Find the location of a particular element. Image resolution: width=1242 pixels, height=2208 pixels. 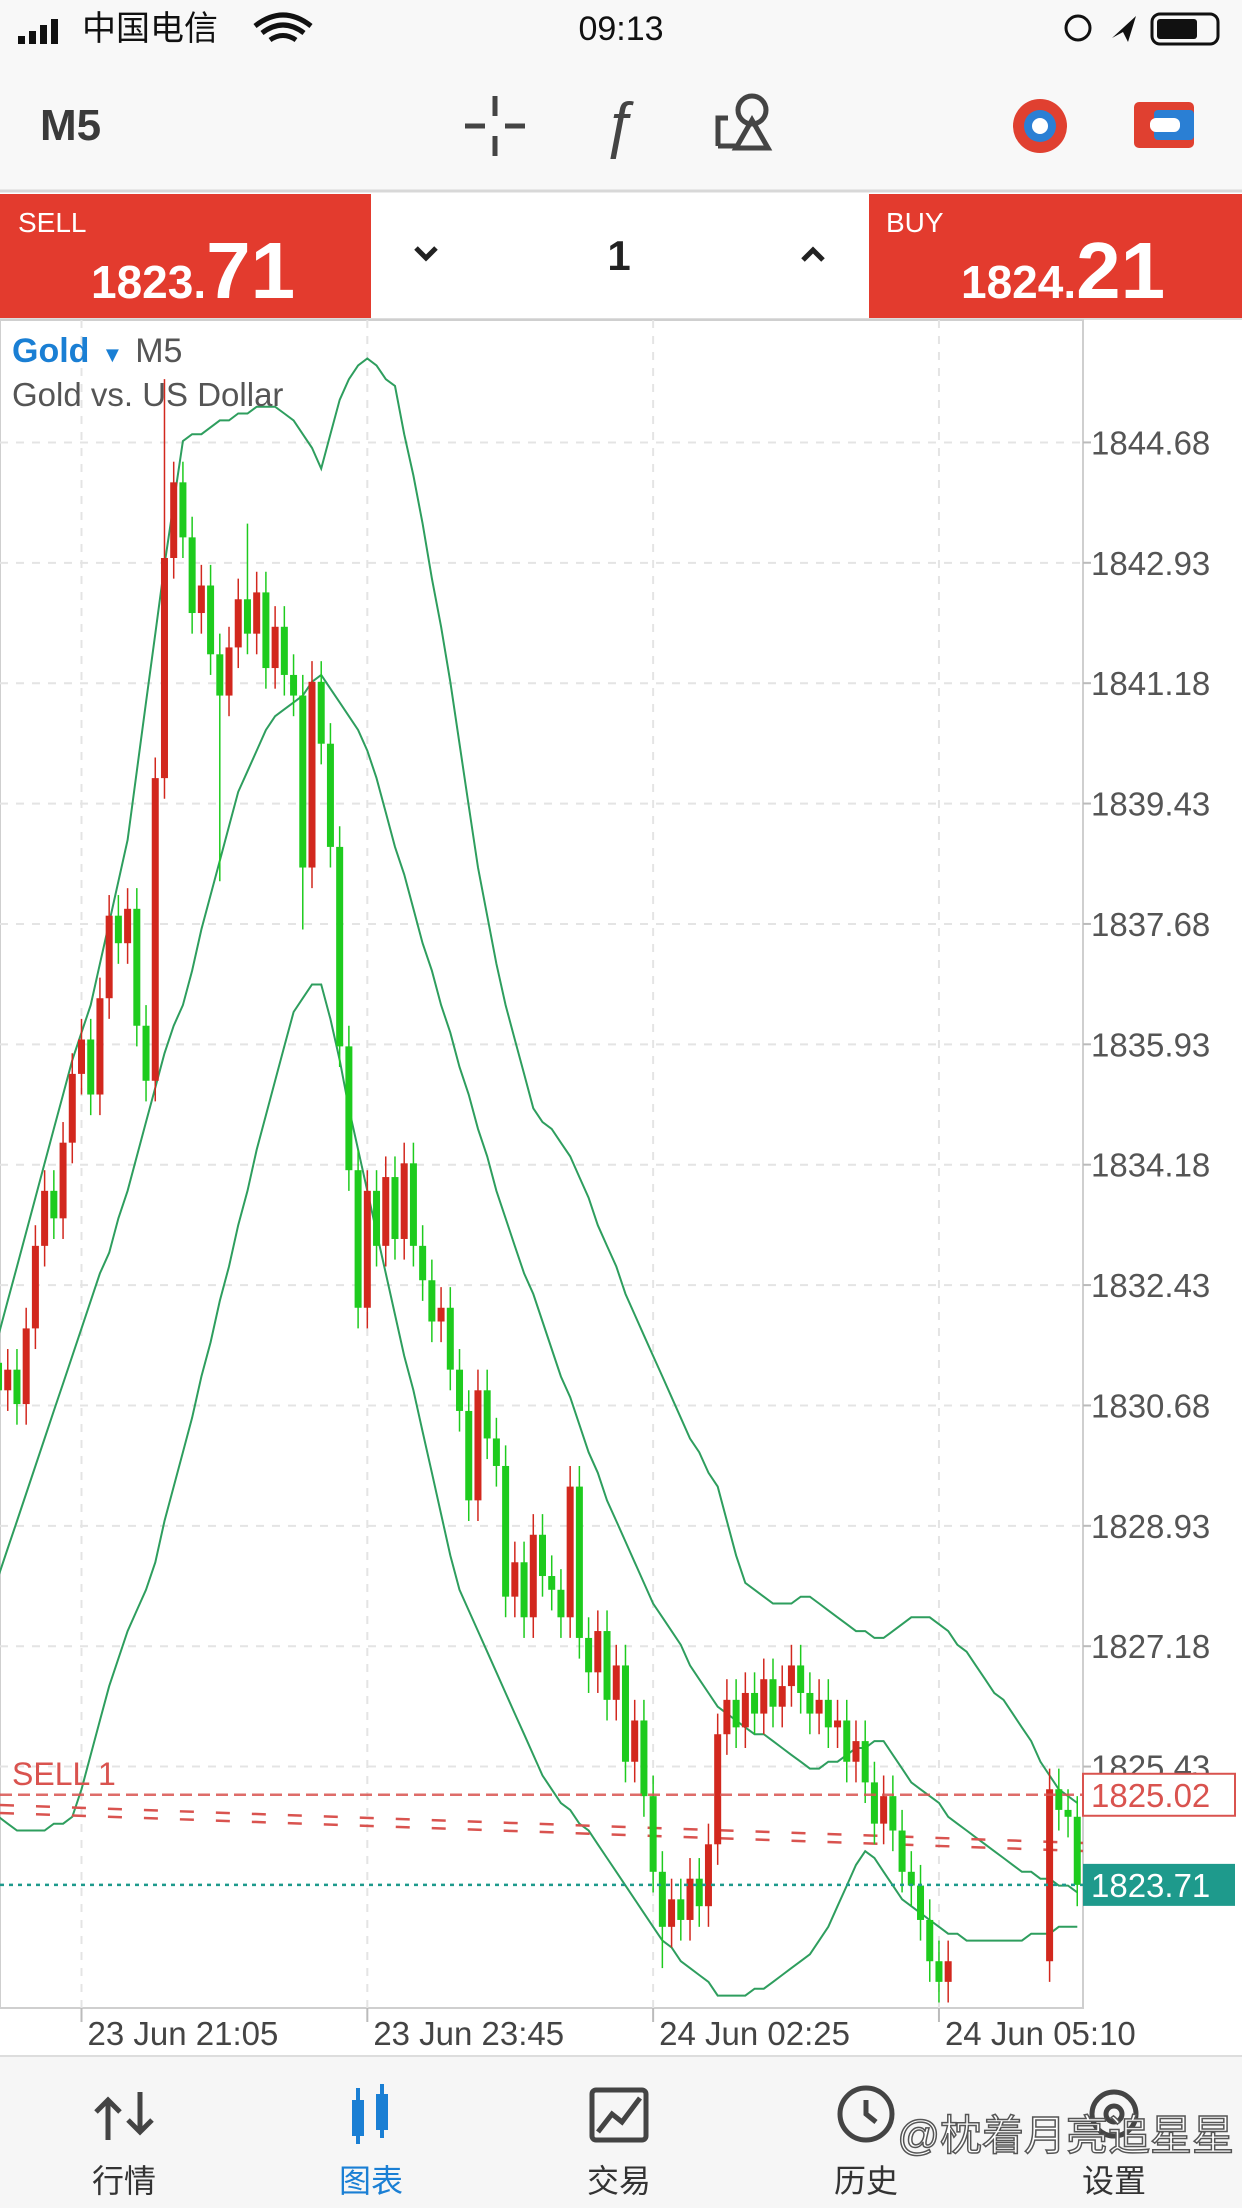

sell-label: SELL is located at coordinates (52, 222).